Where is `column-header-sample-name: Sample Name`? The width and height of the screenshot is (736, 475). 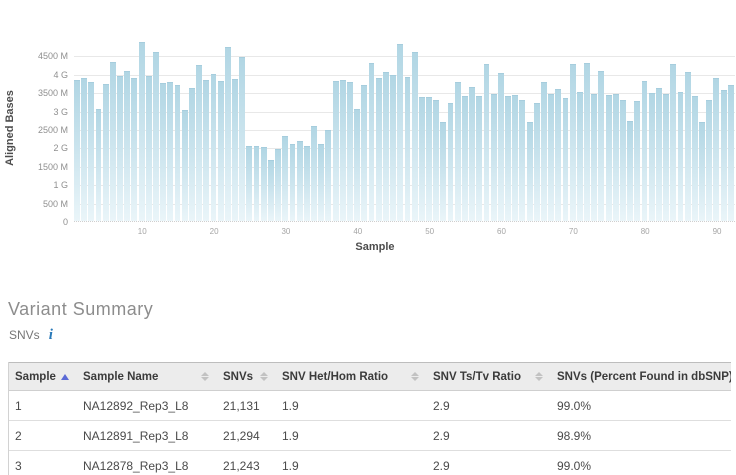 column-header-sample-name: Sample Name is located at coordinates (147, 376).